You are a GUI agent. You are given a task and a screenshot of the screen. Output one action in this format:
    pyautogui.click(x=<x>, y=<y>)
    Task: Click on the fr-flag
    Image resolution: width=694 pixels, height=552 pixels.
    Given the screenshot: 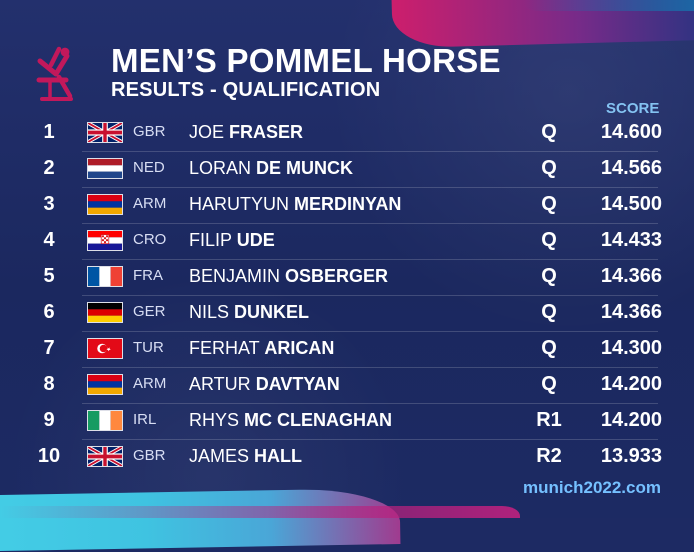 What is the action you would take?
    pyautogui.click(x=105, y=276)
    